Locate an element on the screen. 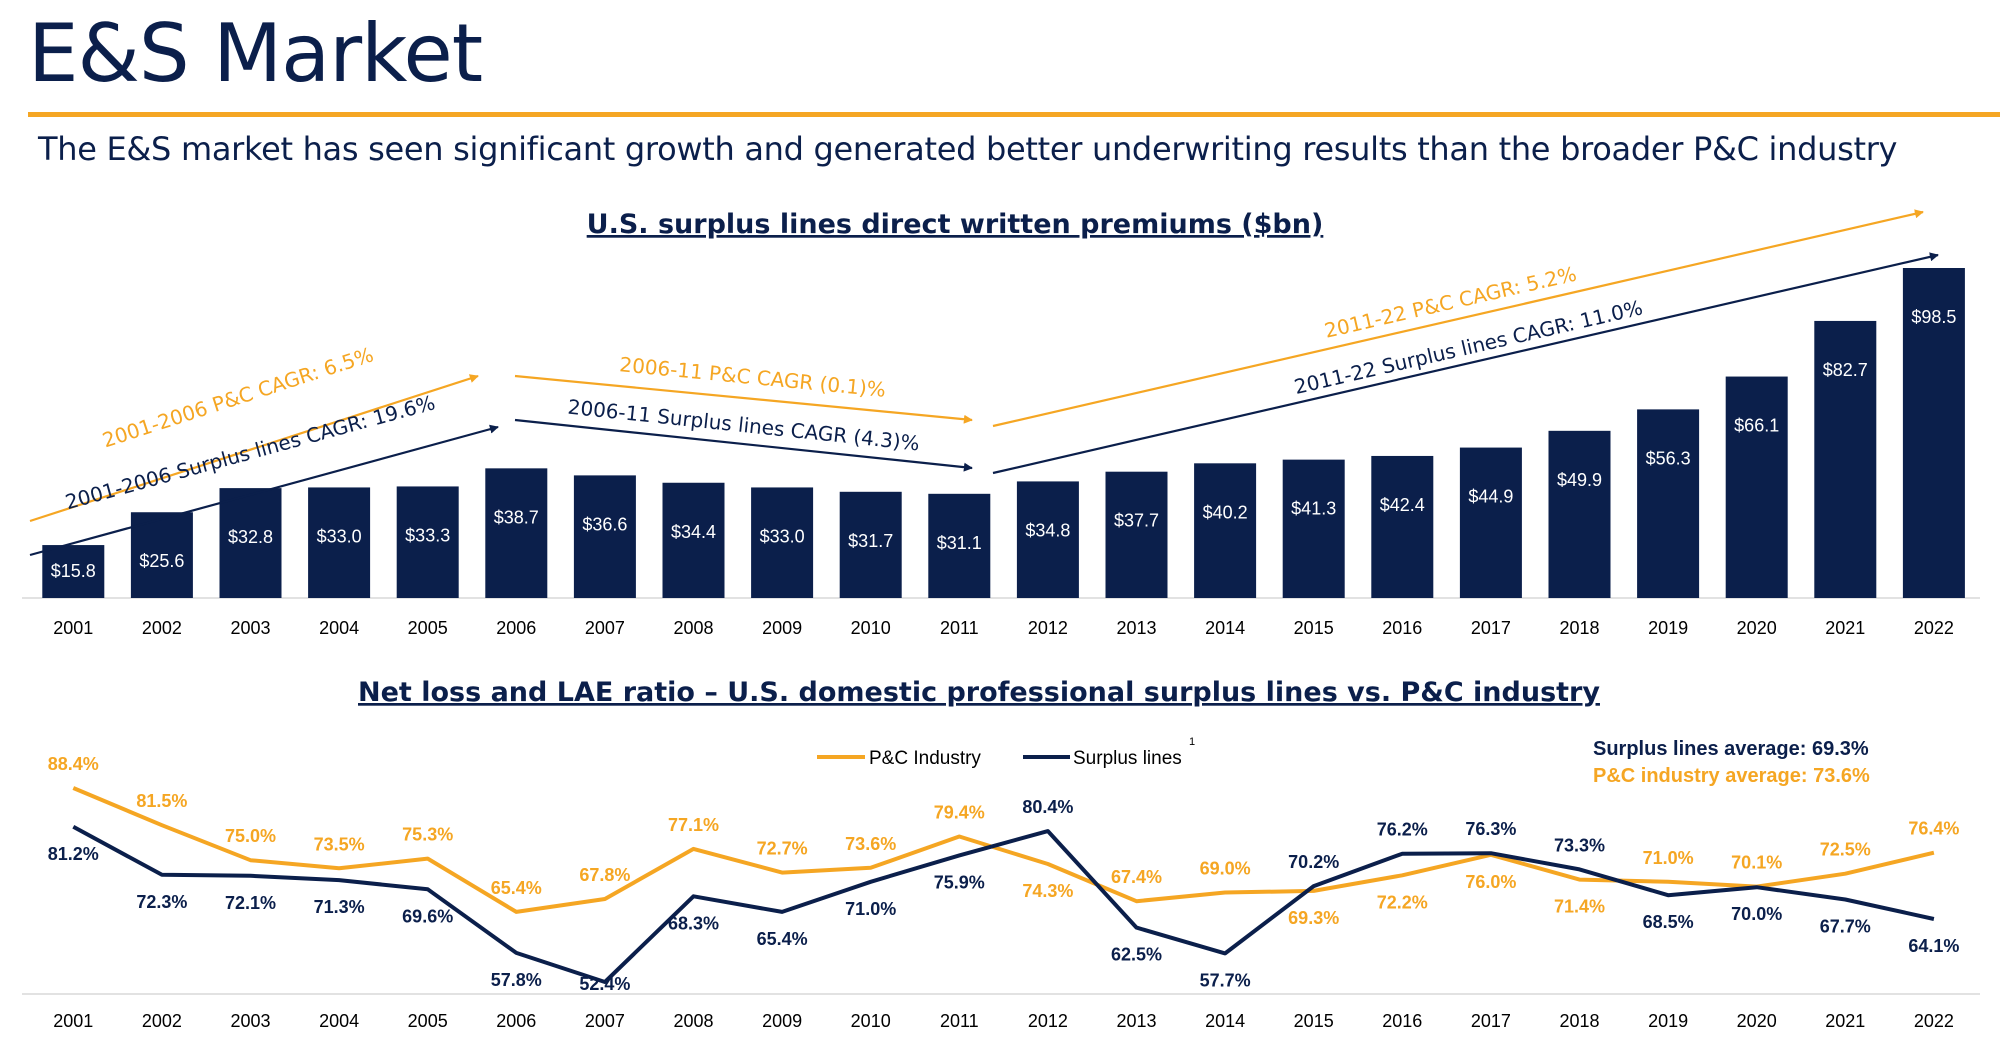 This screenshot has height=1055, width=2000. data-label: 69.6% is located at coordinates (427, 916).